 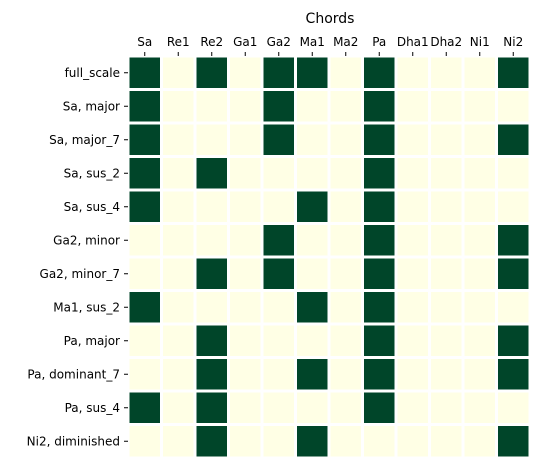 I want to click on x-tick-label-ni1: Ni1, so click(x=480, y=42).